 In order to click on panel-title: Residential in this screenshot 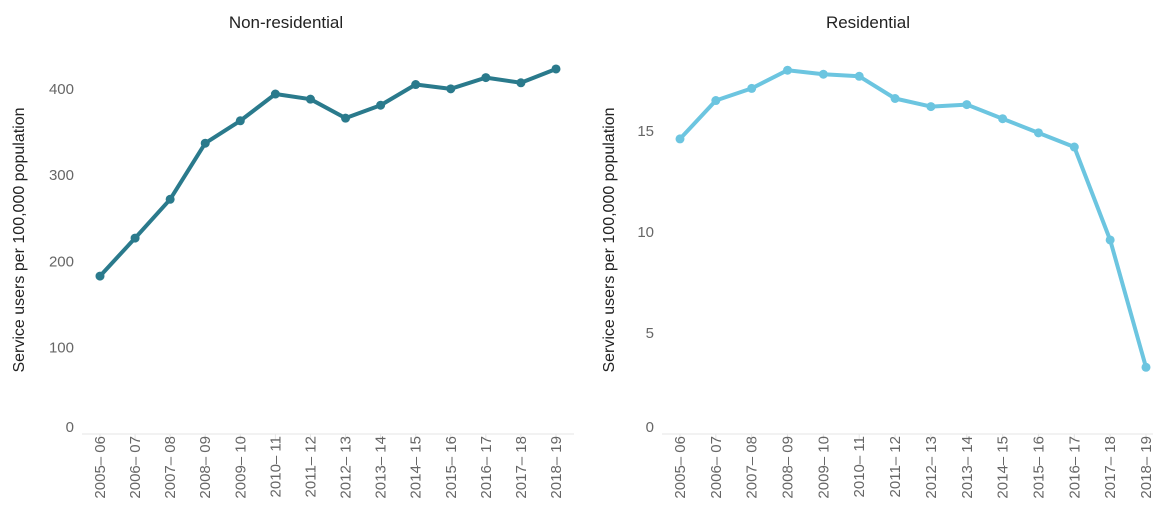, I will do `click(868, 22)`.